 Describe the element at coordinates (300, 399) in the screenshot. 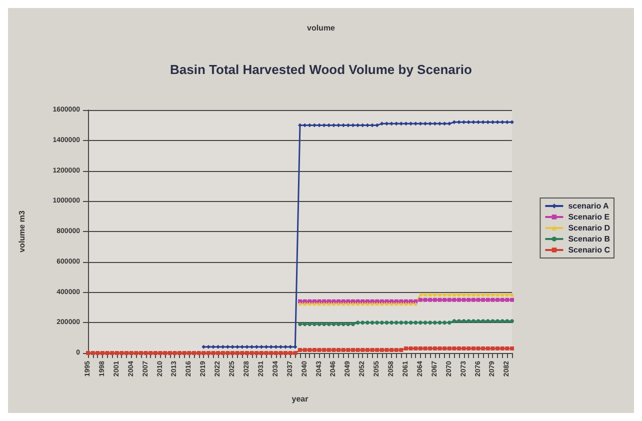

I see `x-axis-title: year` at that location.